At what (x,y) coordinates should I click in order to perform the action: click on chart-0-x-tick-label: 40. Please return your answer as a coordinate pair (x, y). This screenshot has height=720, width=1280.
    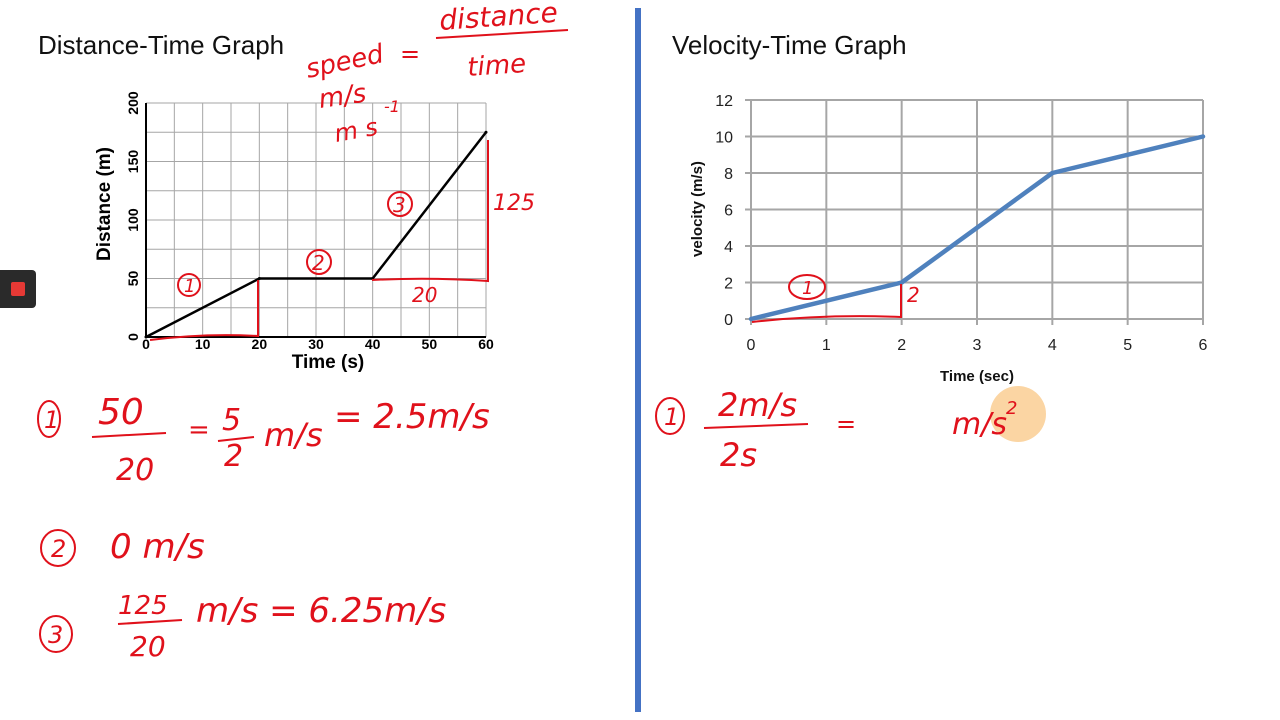
    Looking at the image, I should click on (373, 344).